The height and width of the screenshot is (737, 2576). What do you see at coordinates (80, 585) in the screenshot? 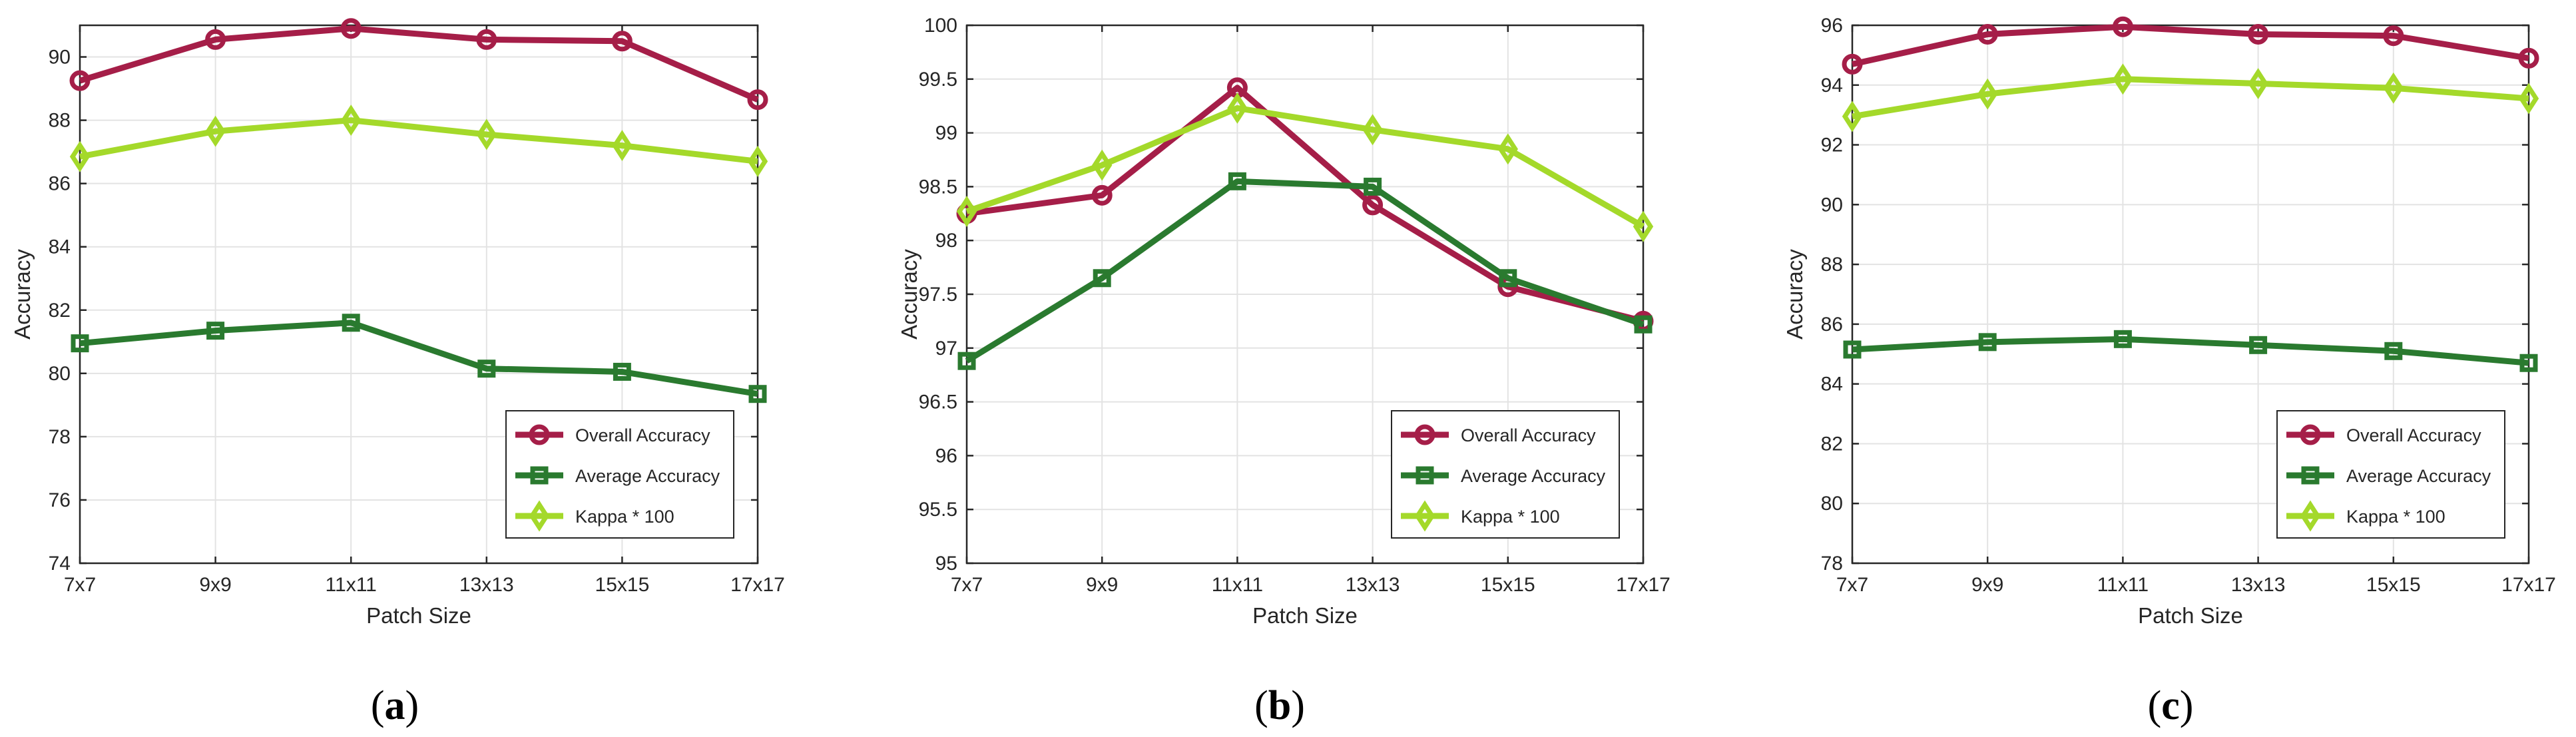
I see `x-tick-label: 7x7` at bounding box center [80, 585].